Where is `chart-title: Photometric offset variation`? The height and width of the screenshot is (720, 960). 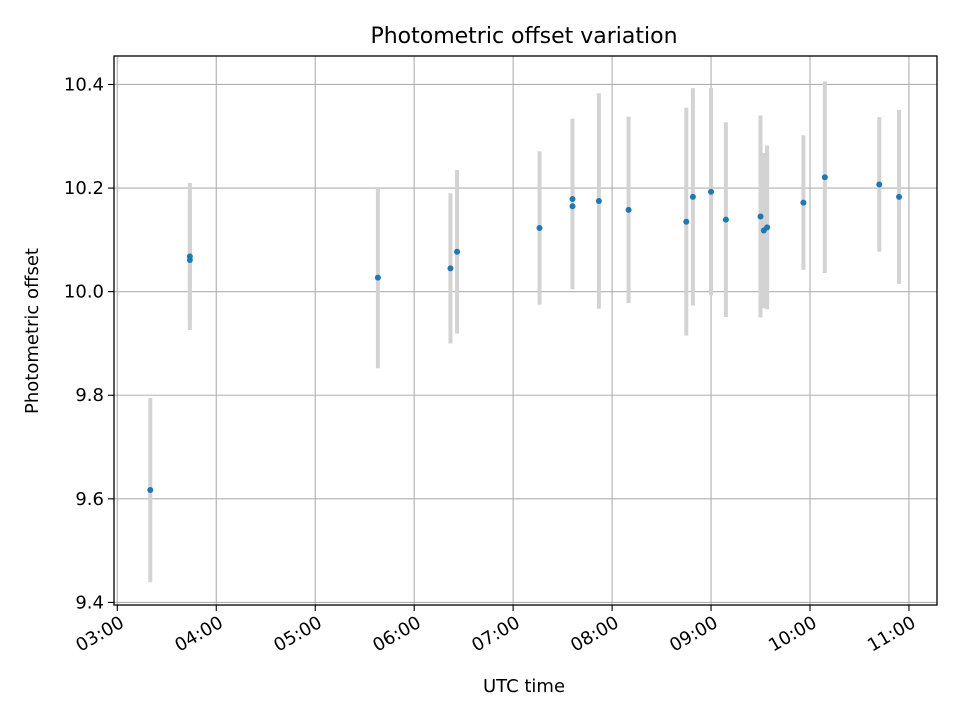
chart-title: Photometric offset variation is located at coordinates (523, 36).